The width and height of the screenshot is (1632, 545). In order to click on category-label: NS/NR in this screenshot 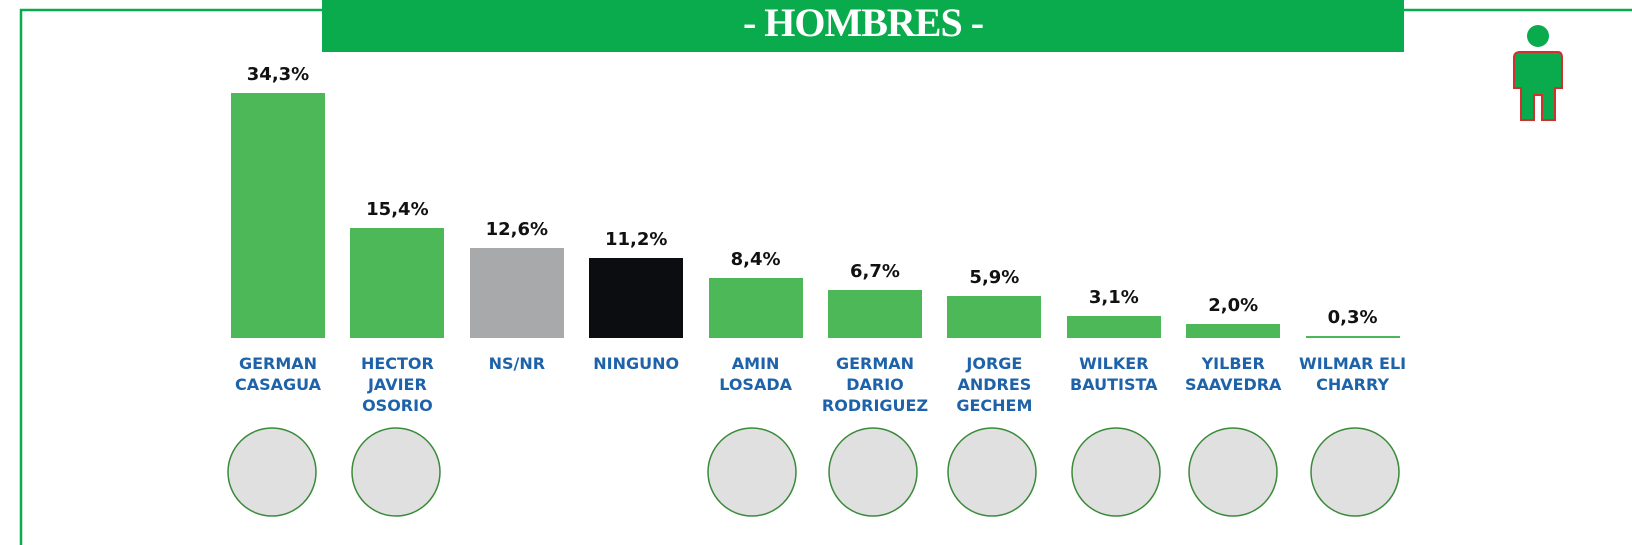, I will do `click(517, 363)`.